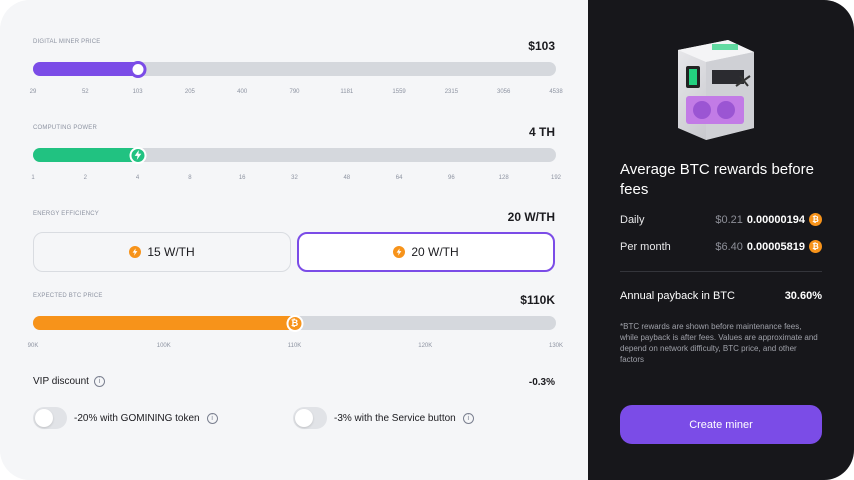  I want to click on tick-label: 96, so click(451, 178).